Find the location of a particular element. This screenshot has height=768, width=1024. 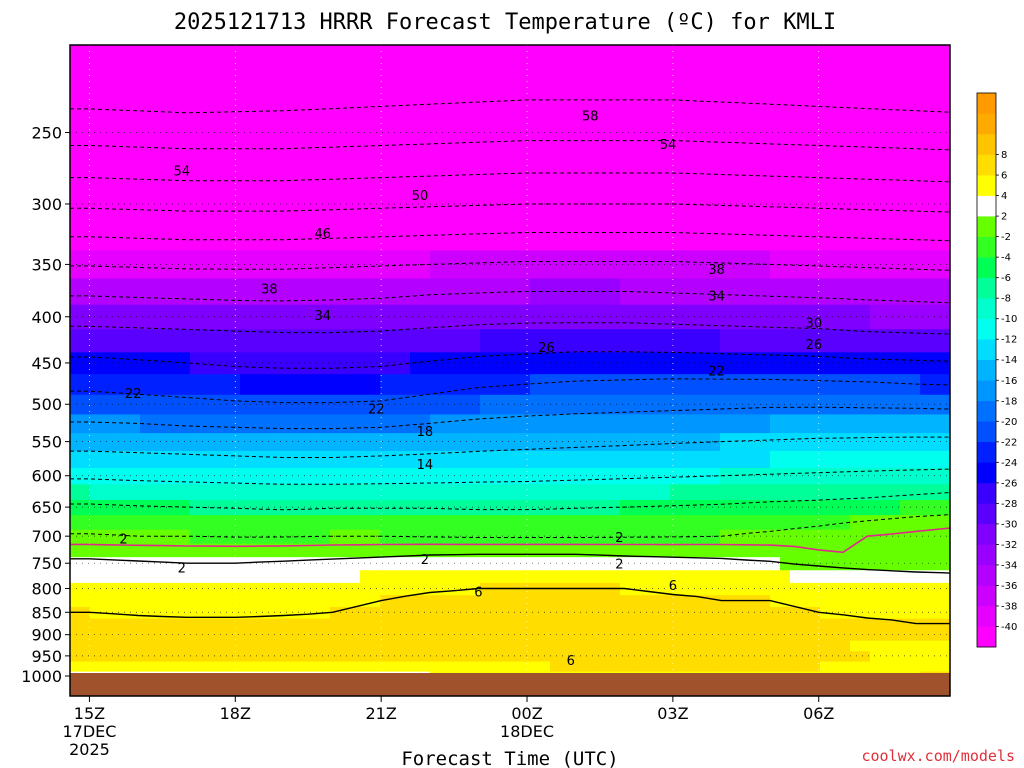

colorbar-label: -6 is located at coordinates (1006, 278).